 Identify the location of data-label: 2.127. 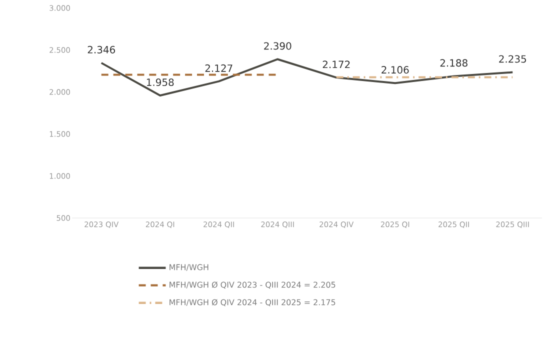
(218, 68).